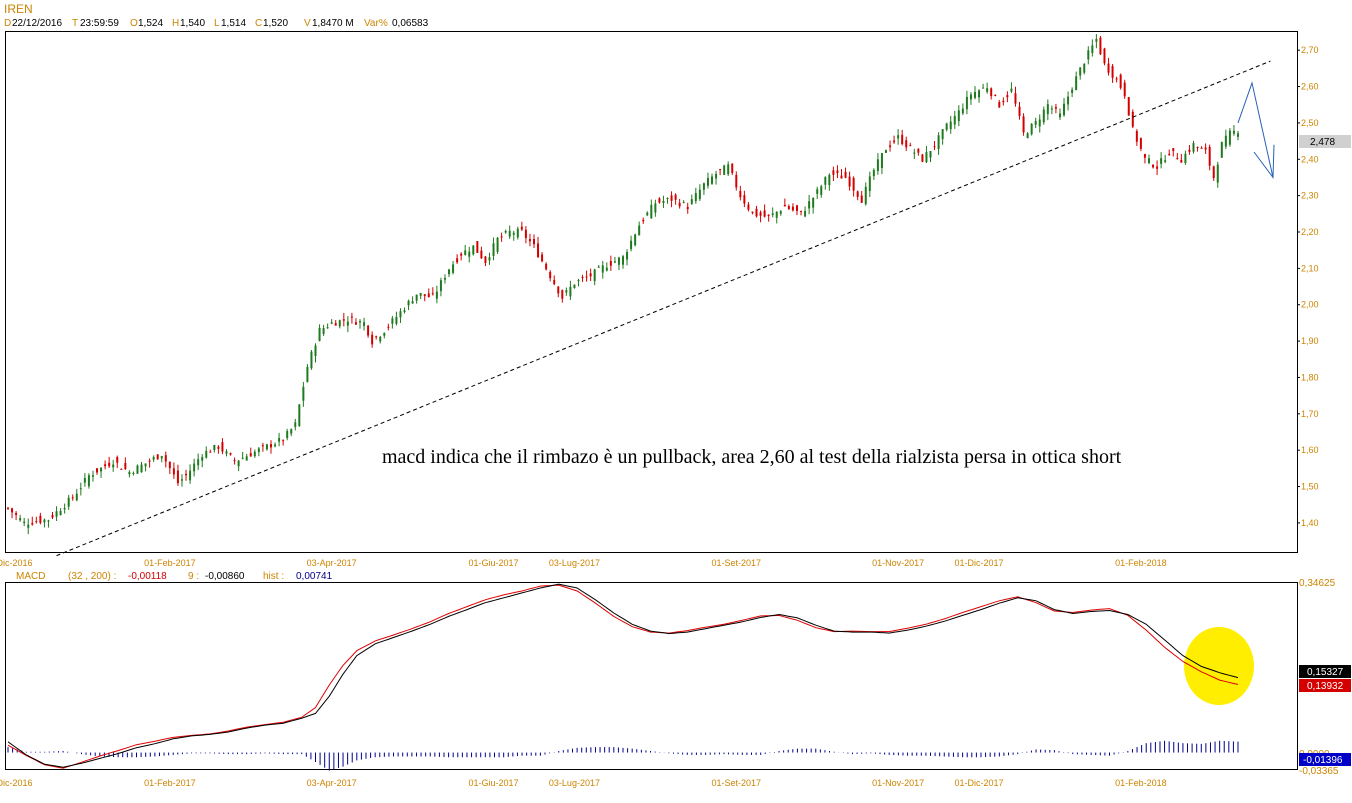 The width and height of the screenshot is (1352, 803). I want to click on macd-value: -0,00118, so click(147, 576).